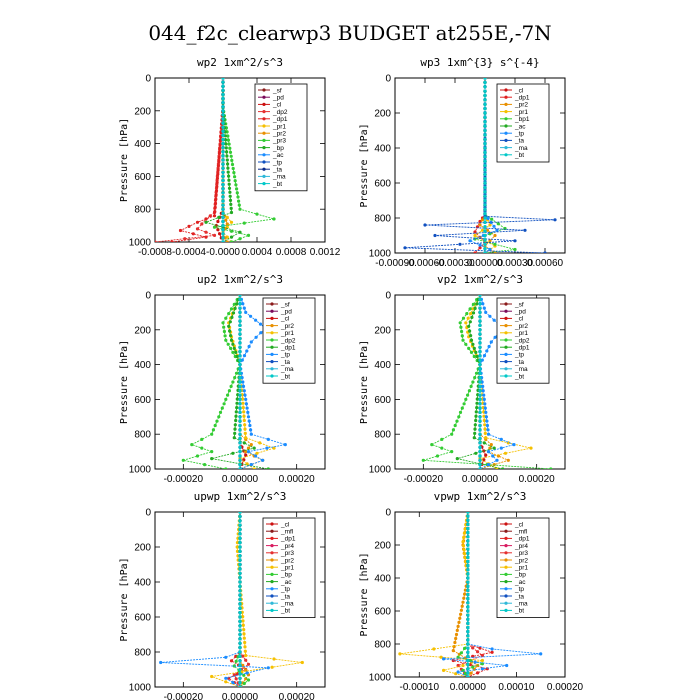 Image resolution: width=700 pixels, height=700 pixels. What do you see at coordinates (285, 304) in the screenshot?
I see `legend-label: _sf` at bounding box center [285, 304].